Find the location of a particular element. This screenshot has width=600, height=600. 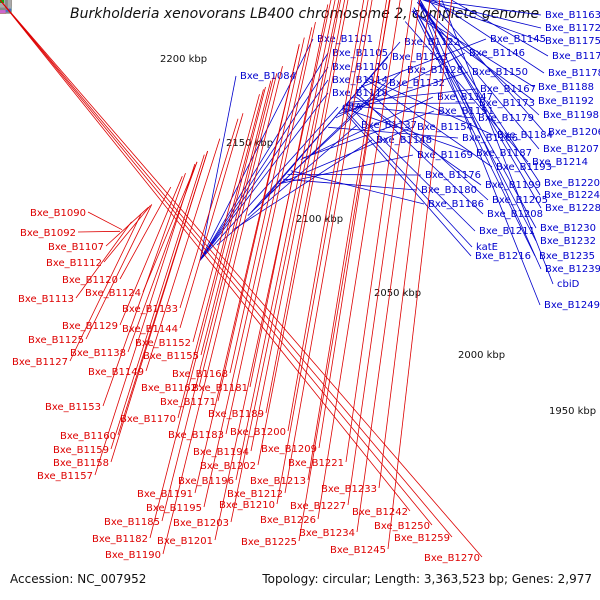

reverse-gene-label: Bxe_B1194 is located at coordinates (221, 452).